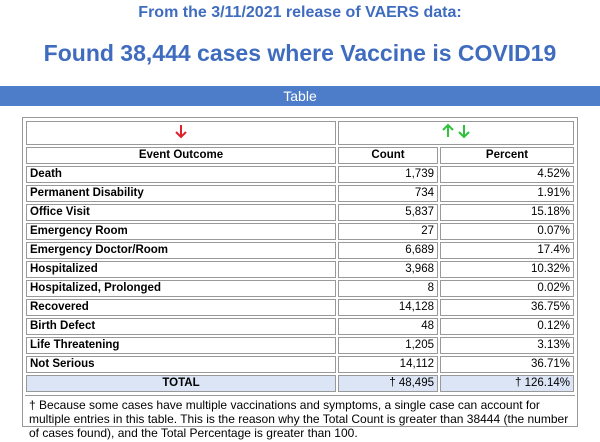 The height and width of the screenshot is (442, 600). What do you see at coordinates (388, 155) in the screenshot?
I see `cell: Count` at bounding box center [388, 155].